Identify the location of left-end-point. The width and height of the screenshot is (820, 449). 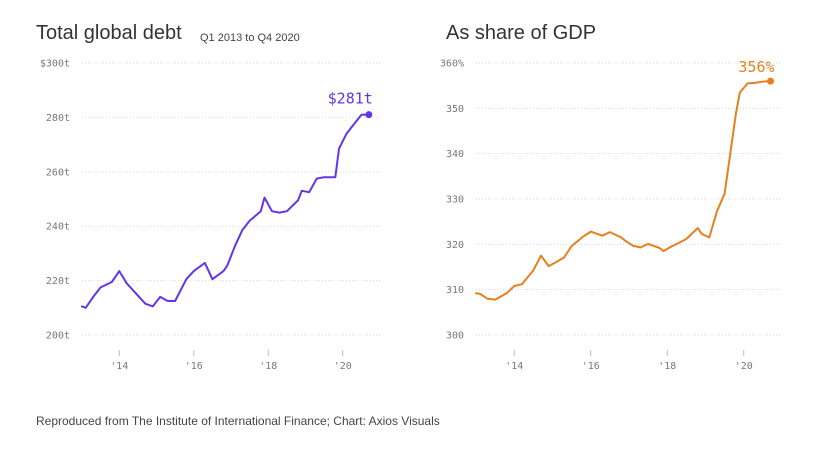
(369, 115).